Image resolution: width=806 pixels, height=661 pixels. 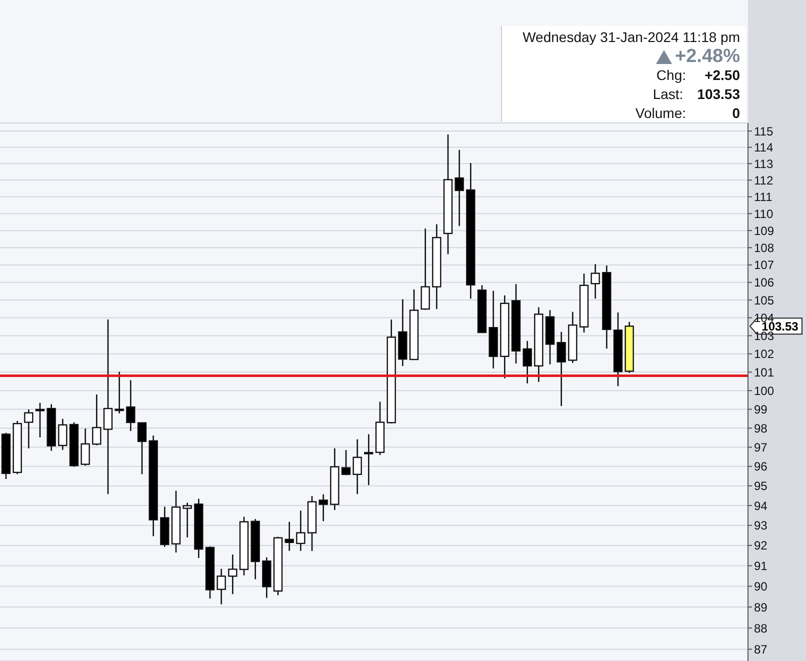 What do you see at coordinates (764, 391) in the screenshot?
I see `y-tick-label: 100` at bounding box center [764, 391].